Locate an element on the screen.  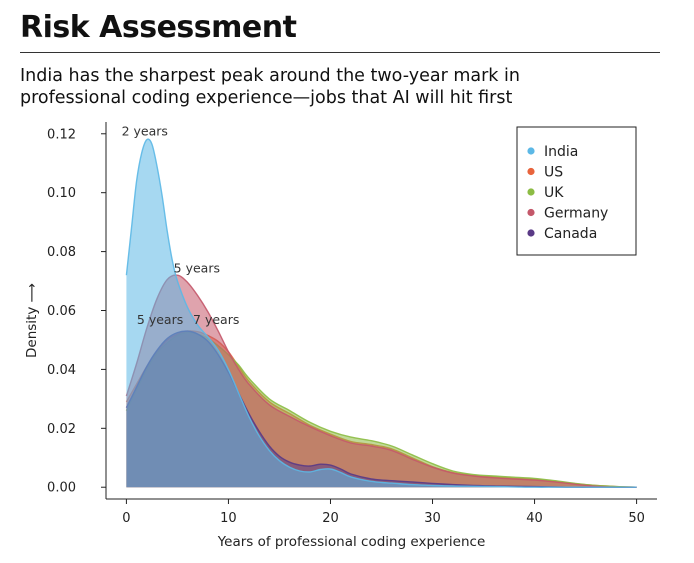
x-tick-label: 0 is located at coordinates (126, 518).